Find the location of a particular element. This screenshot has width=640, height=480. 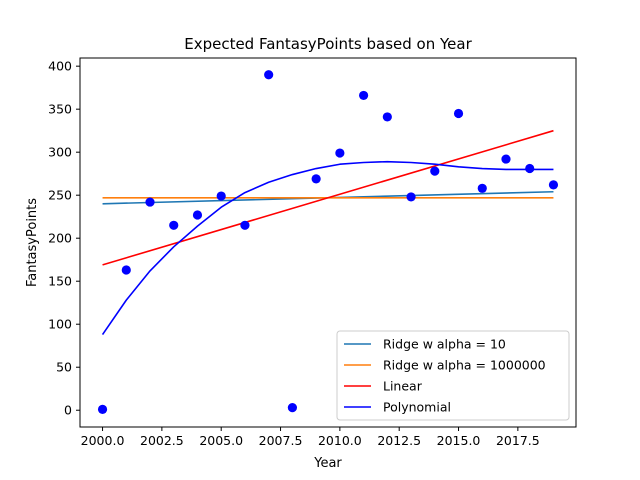

legend-label: Linear is located at coordinates (403, 386).